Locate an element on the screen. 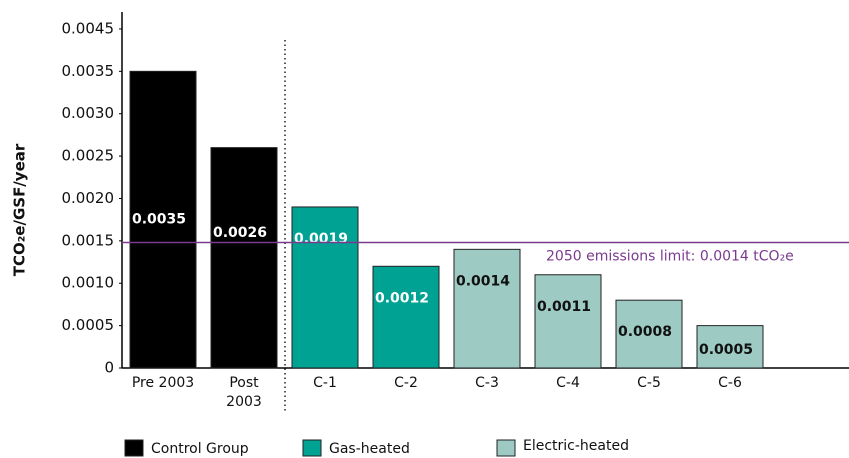 The width and height of the screenshot is (849, 458). y-tick-label: 0.0005 is located at coordinates (88, 325).